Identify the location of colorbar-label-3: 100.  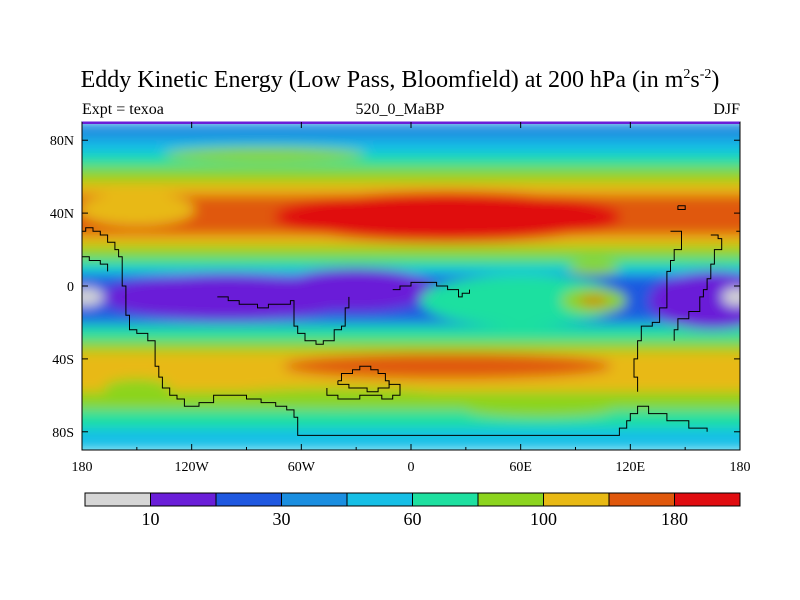
(543, 519).